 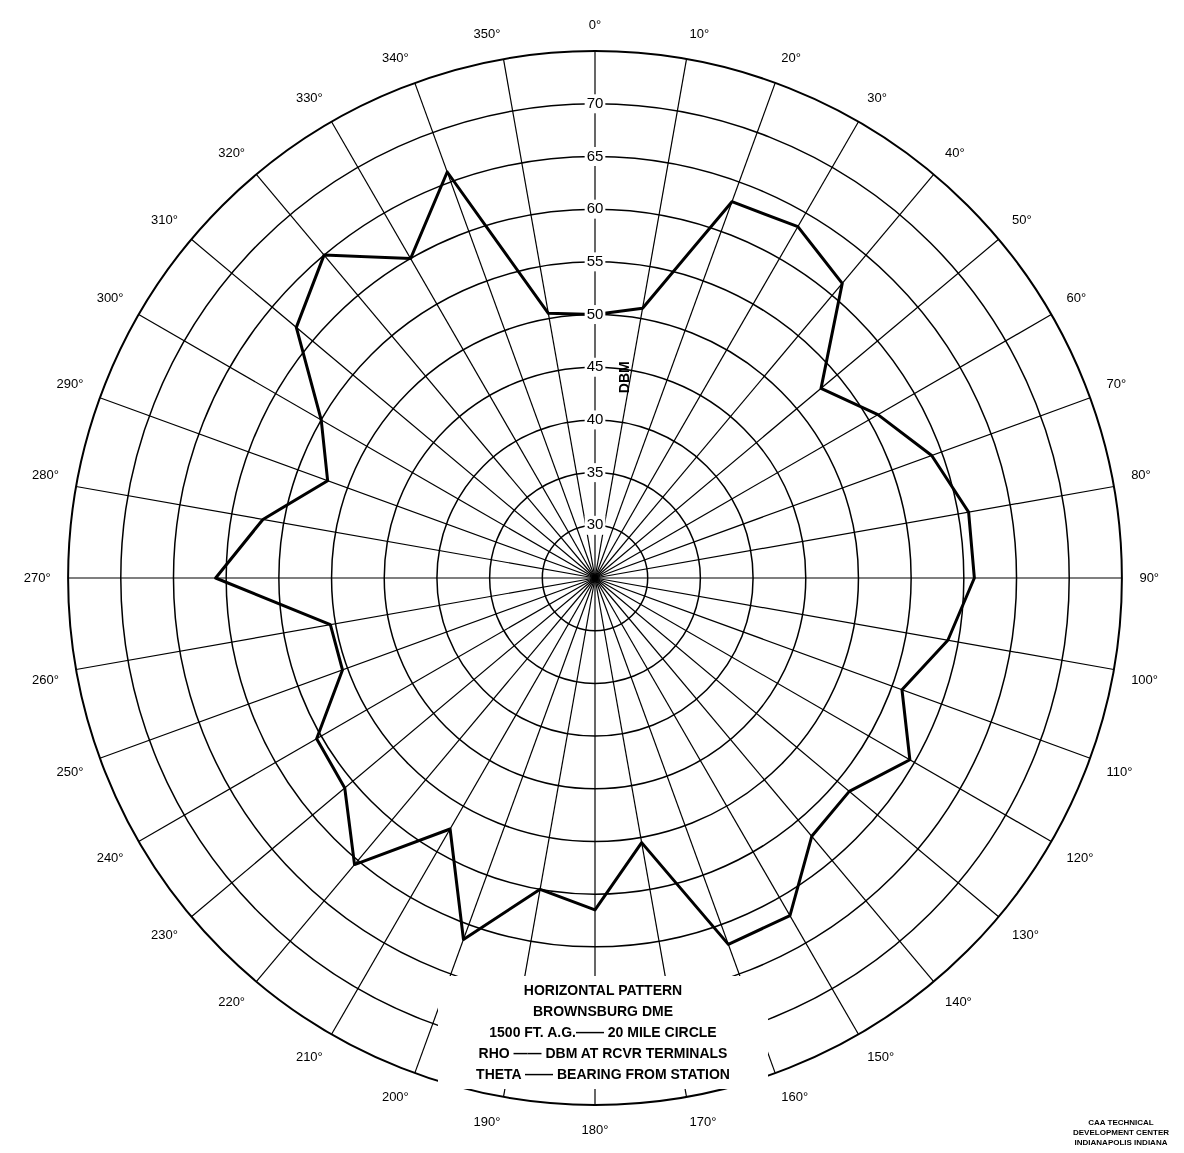 What do you see at coordinates (487, 1121) in the screenshot?
I see `spoke-label: 190°` at bounding box center [487, 1121].